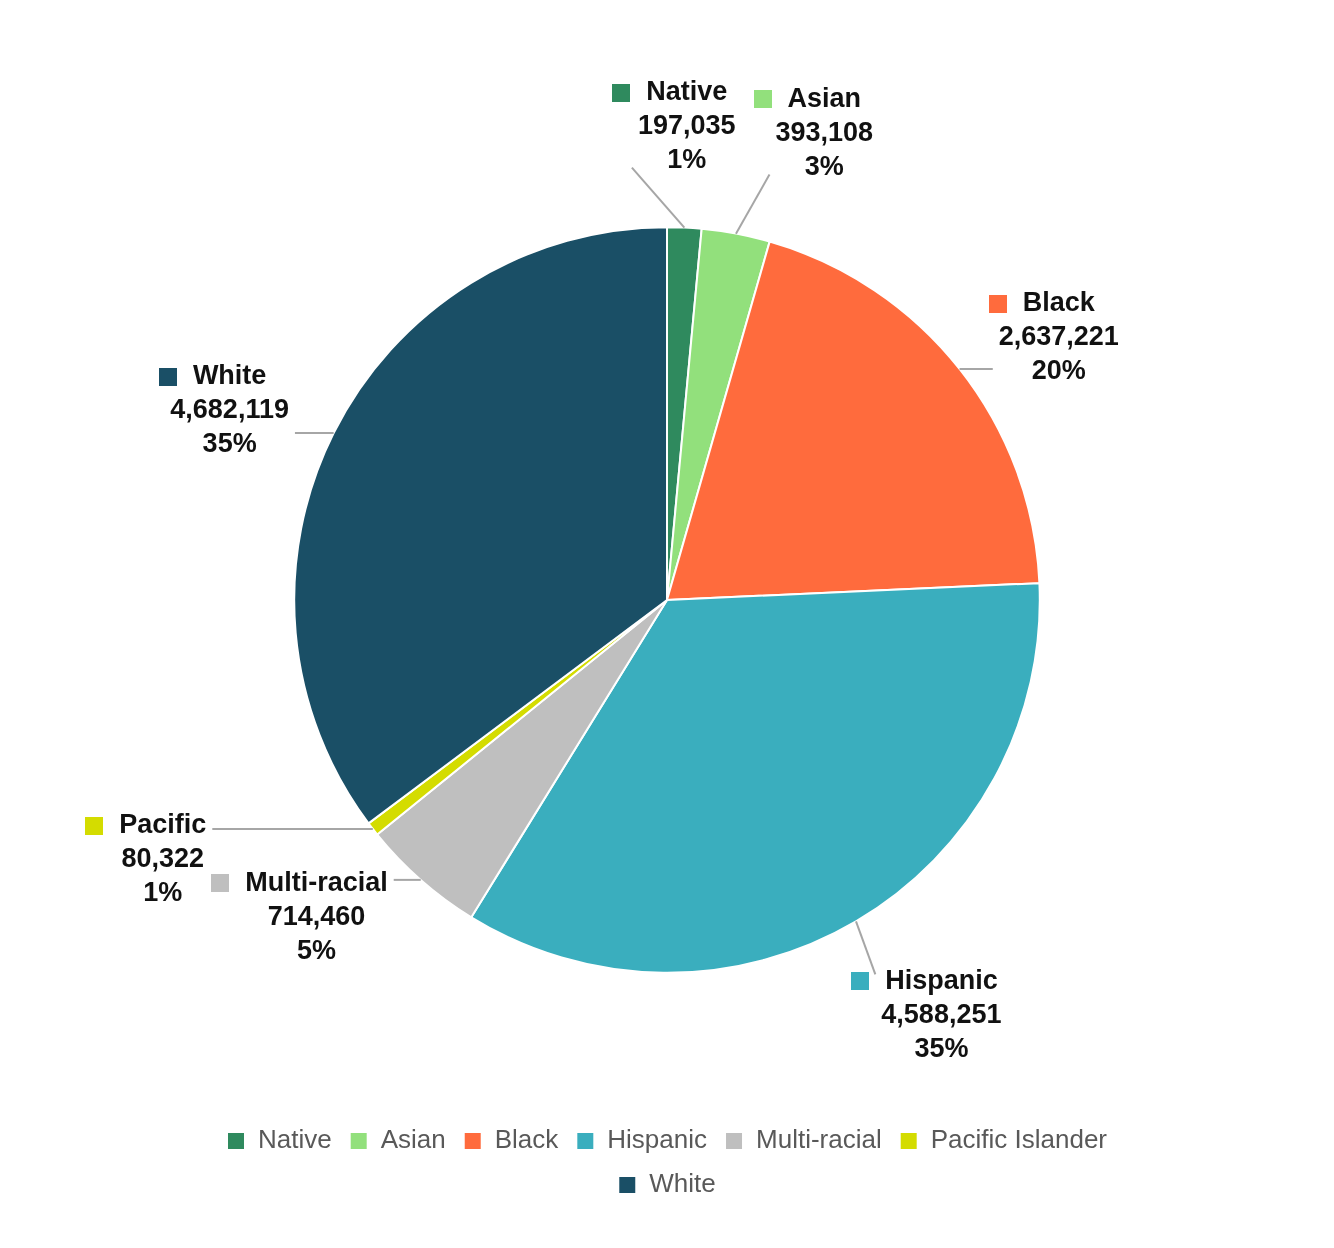  What do you see at coordinates (941, 1013) in the screenshot?
I see `data-label: Hispanic 4,588,251 35%` at bounding box center [941, 1013].